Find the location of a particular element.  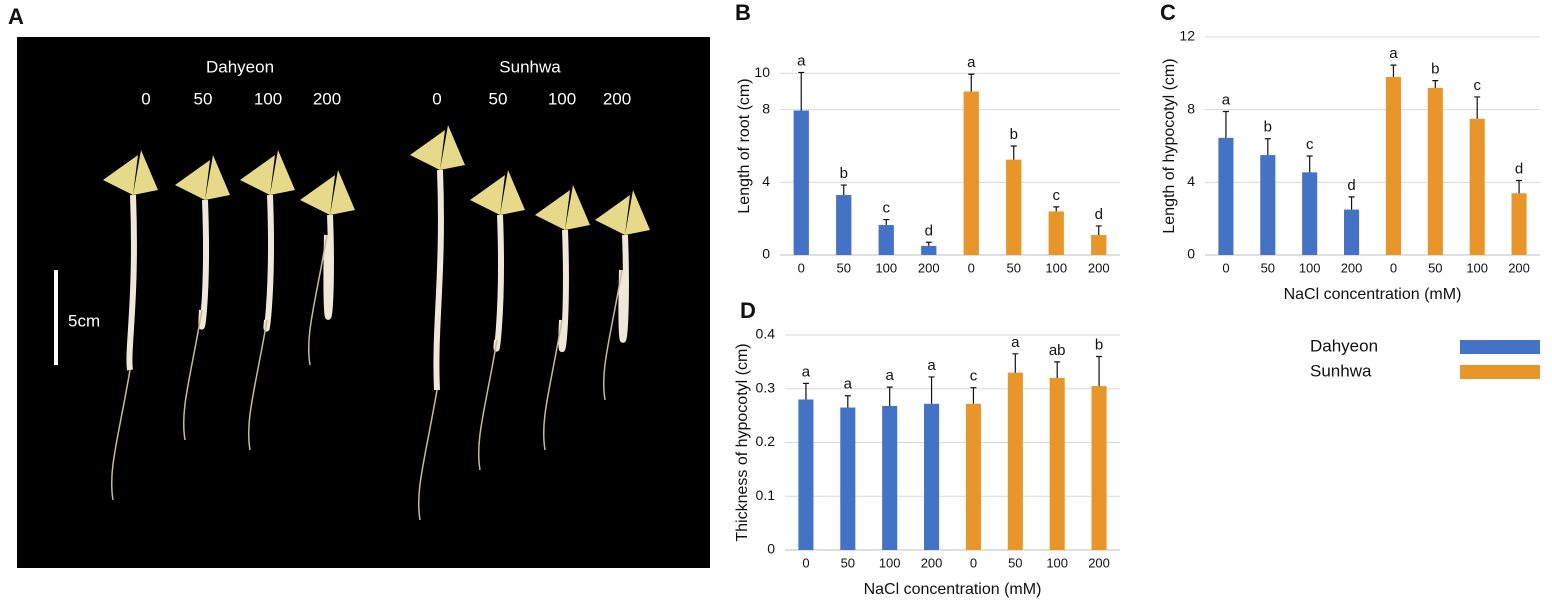

legend-label: Sunhwa is located at coordinates (1341, 370).